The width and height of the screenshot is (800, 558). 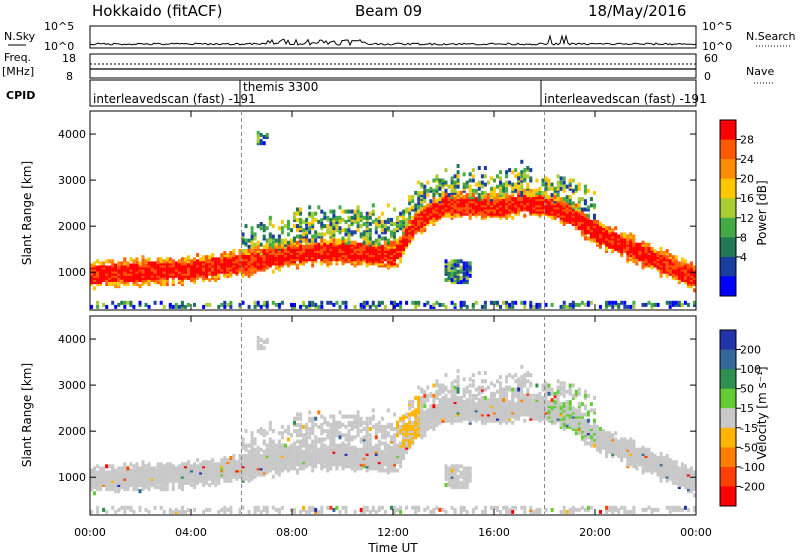 What do you see at coordinates (69, 76) in the screenshot?
I see `freq-tick-bottom: 8` at bounding box center [69, 76].